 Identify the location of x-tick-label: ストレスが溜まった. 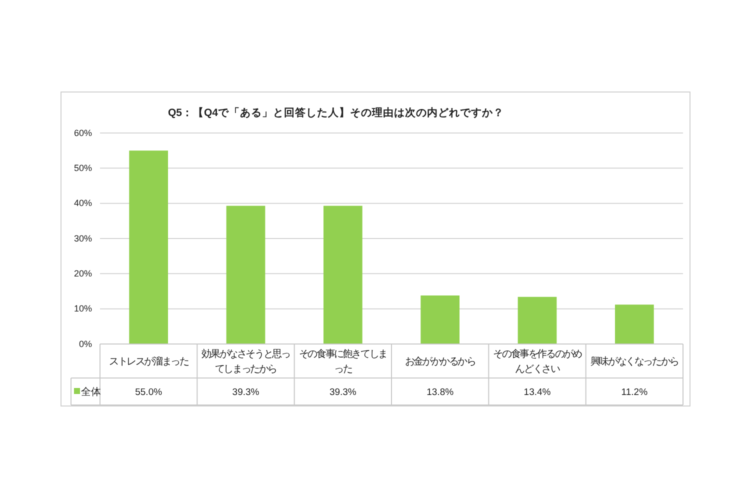
(149, 362).